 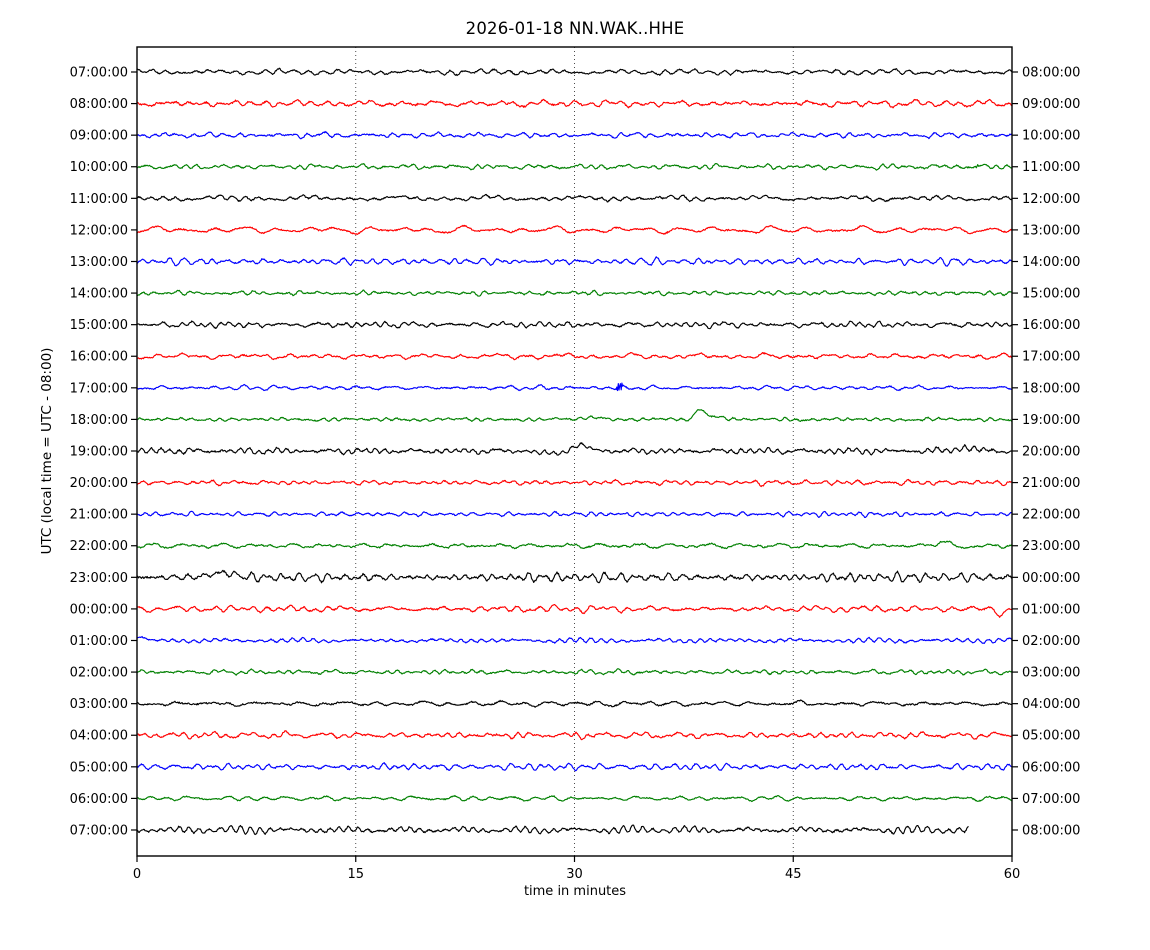 What do you see at coordinates (1051, 451) in the screenshot?
I see `y-tick-label-right: 20:00:00` at bounding box center [1051, 451].